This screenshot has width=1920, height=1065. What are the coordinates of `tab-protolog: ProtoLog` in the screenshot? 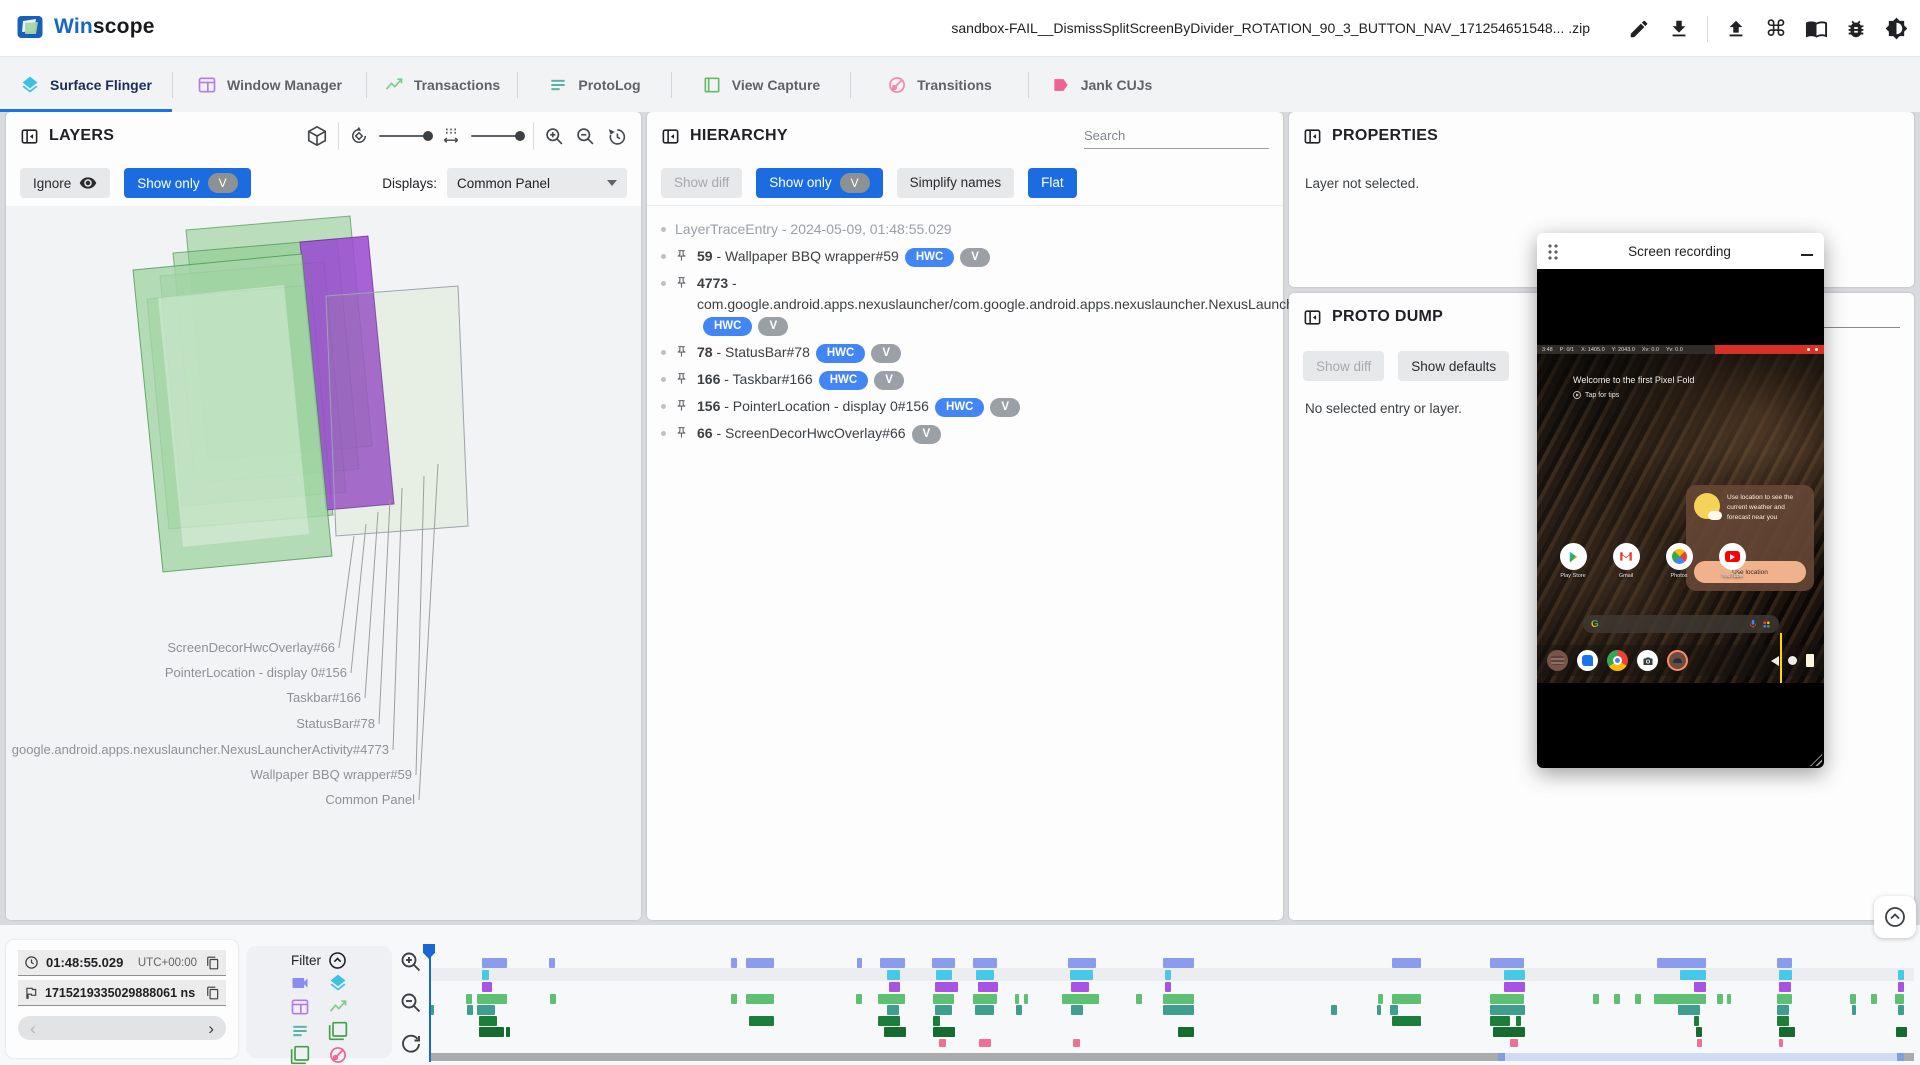 It's located at (594, 84).